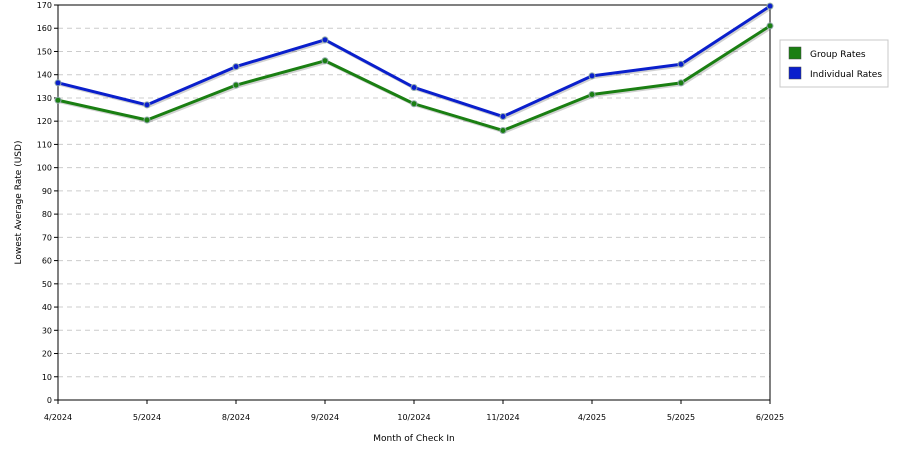  I want to click on y-tick-label: 10, so click(47, 377).